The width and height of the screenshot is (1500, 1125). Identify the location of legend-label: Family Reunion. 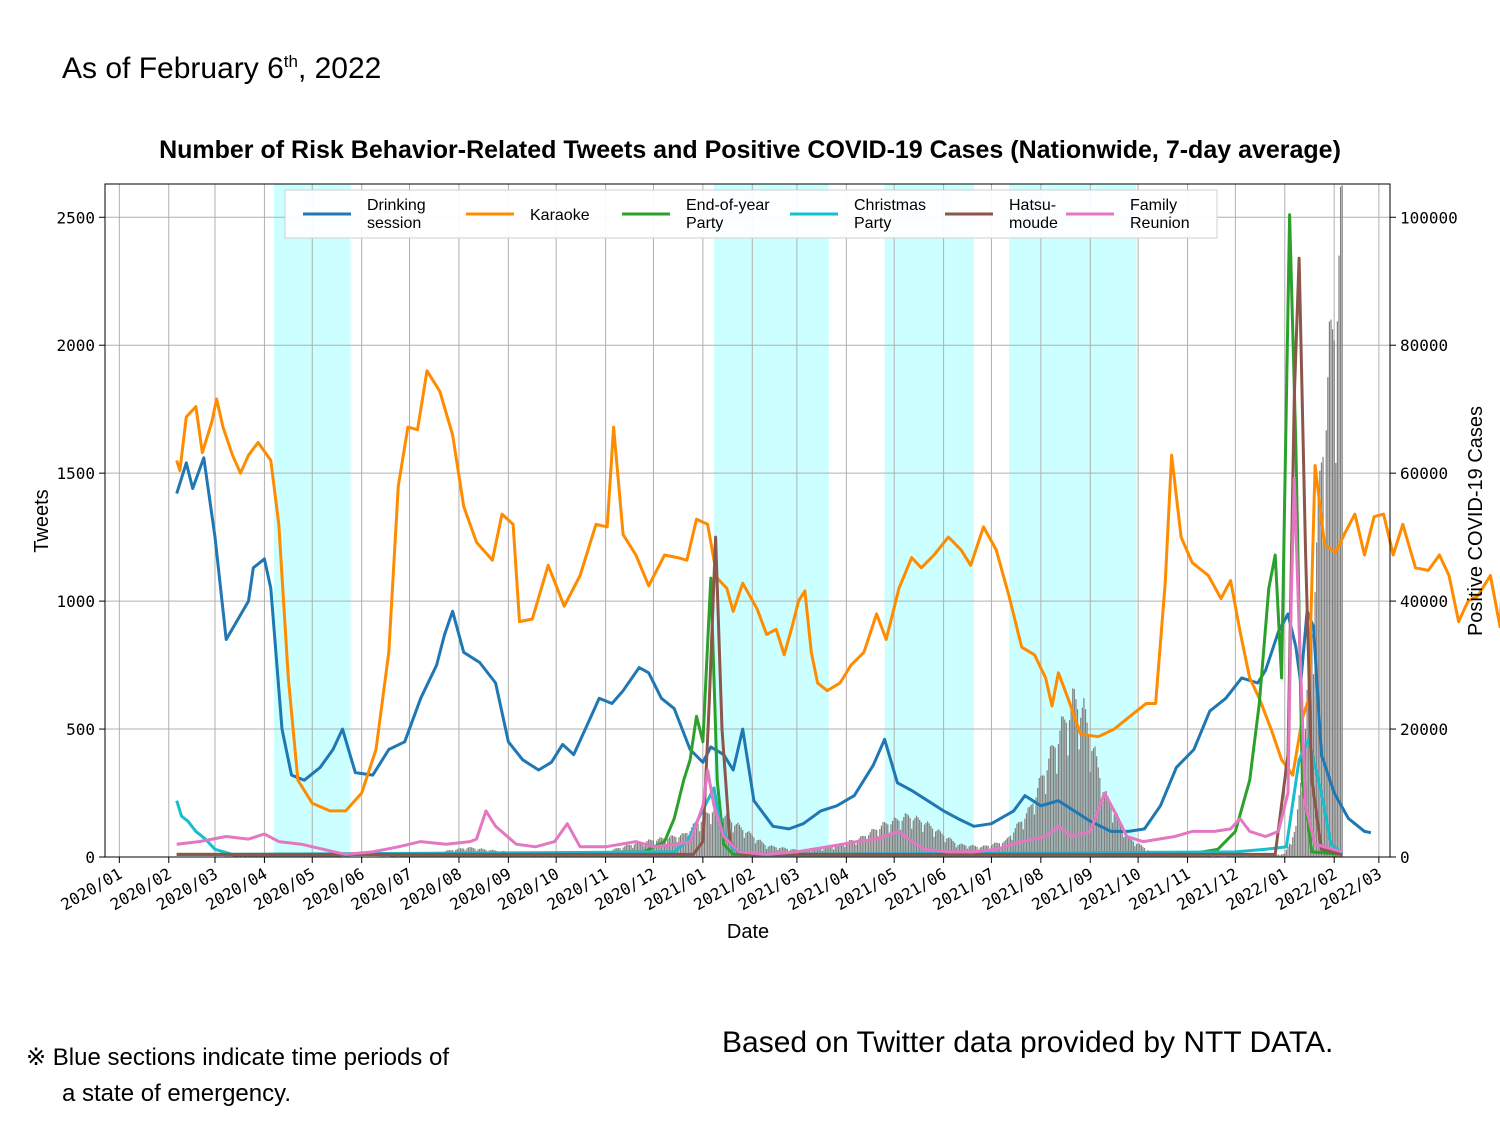
(1160, 214).